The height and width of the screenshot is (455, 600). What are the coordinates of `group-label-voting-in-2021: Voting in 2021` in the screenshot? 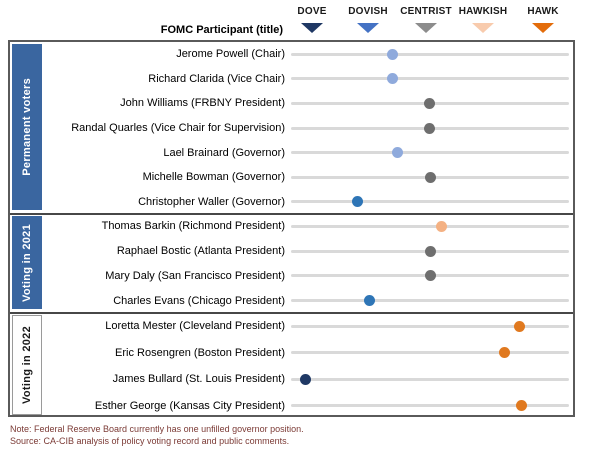 It's located at (27, 262).